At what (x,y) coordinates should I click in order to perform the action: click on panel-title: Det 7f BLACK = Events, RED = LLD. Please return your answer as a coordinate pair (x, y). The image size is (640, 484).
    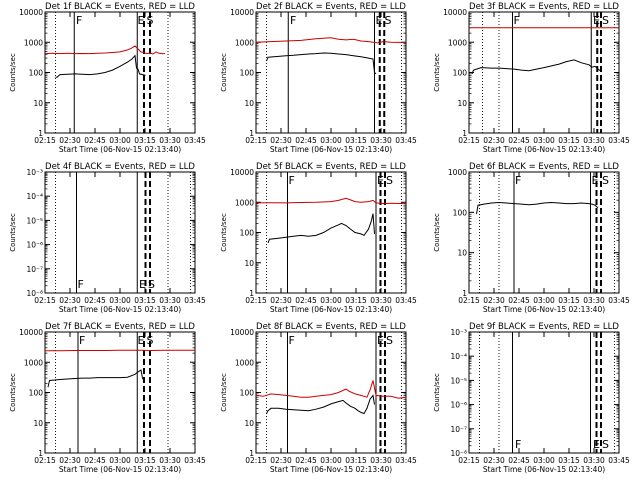
    Looking at the image, I should click on (120, 327).